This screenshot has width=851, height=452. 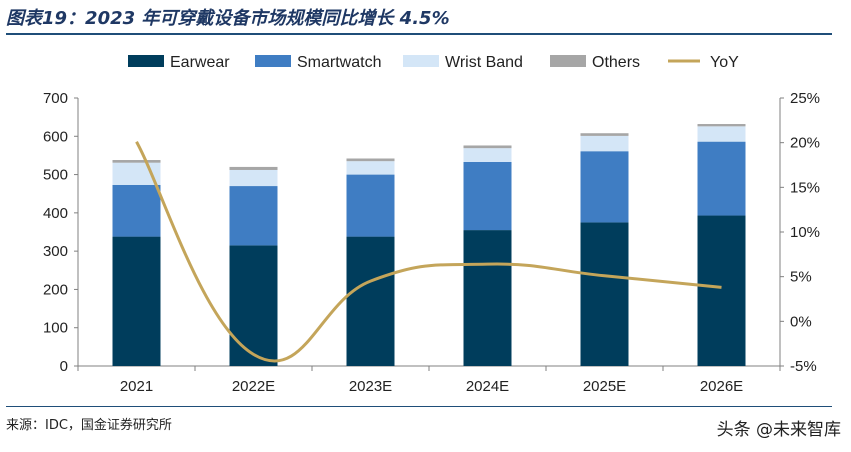 I want to click on legend-label: YoY, so click(x=724, y=62).